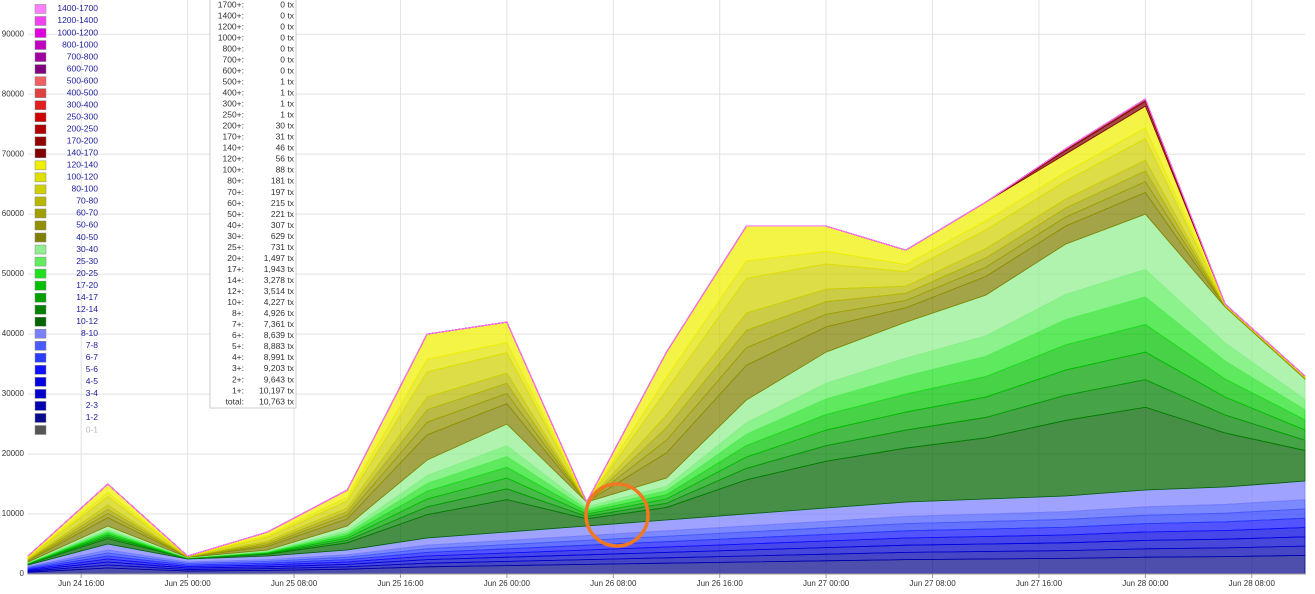 This screenshot has height=594, width=1315. Describe the element at coordinates (233, 159) in the screenshot. I see `tooltip-label: 120+:` at that location.